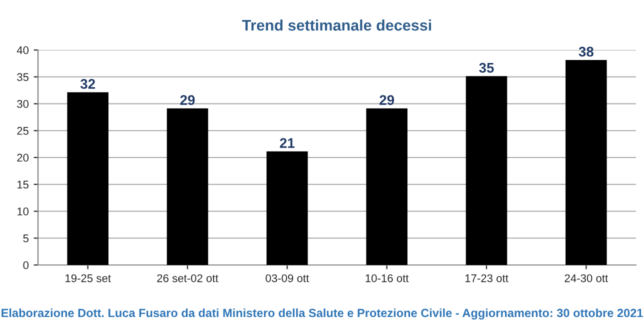  What do you see at coordinates (586, 51) in the screenshot?
I see `data-label: 38` at bounding box center [586, 51].